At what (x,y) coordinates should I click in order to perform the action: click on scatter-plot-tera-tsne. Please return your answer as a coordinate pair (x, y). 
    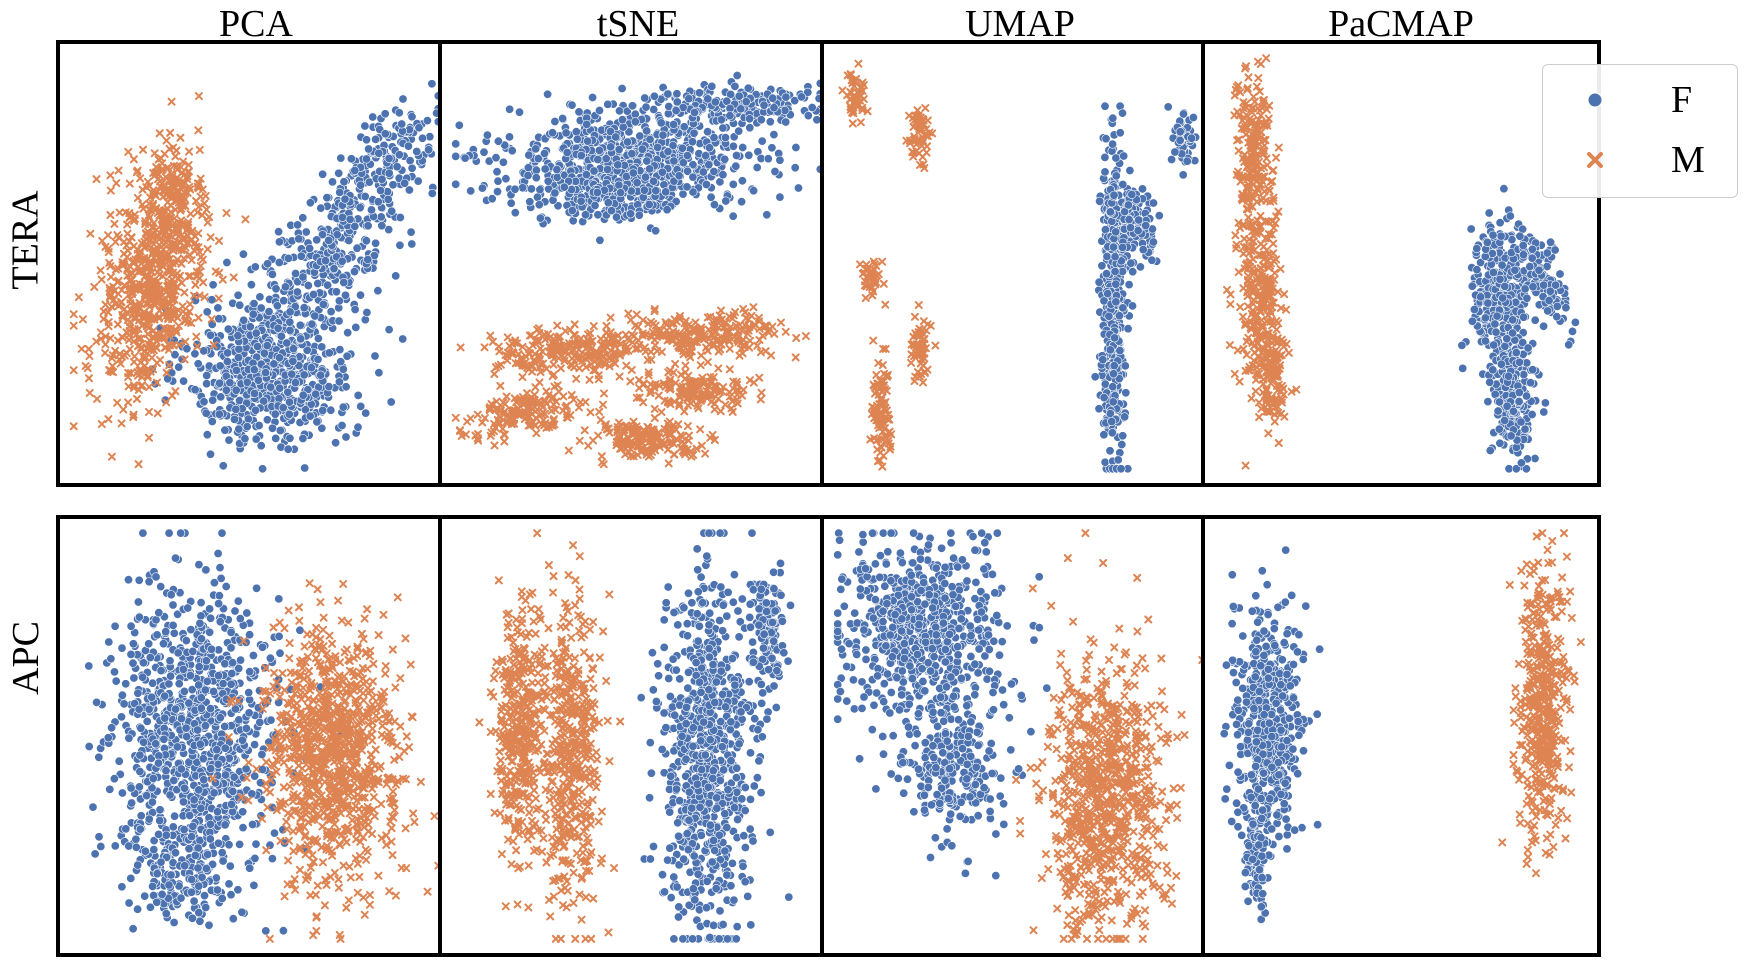
    Looking at the image, I should click on (638, 269).